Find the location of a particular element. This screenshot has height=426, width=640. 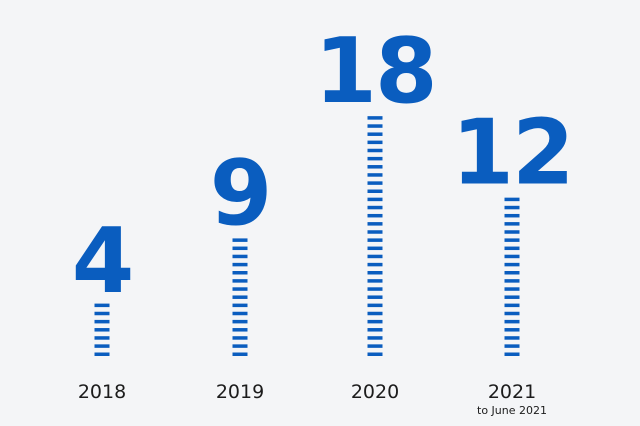

data-label-2019: 9 is located at coordinates (240, 193).